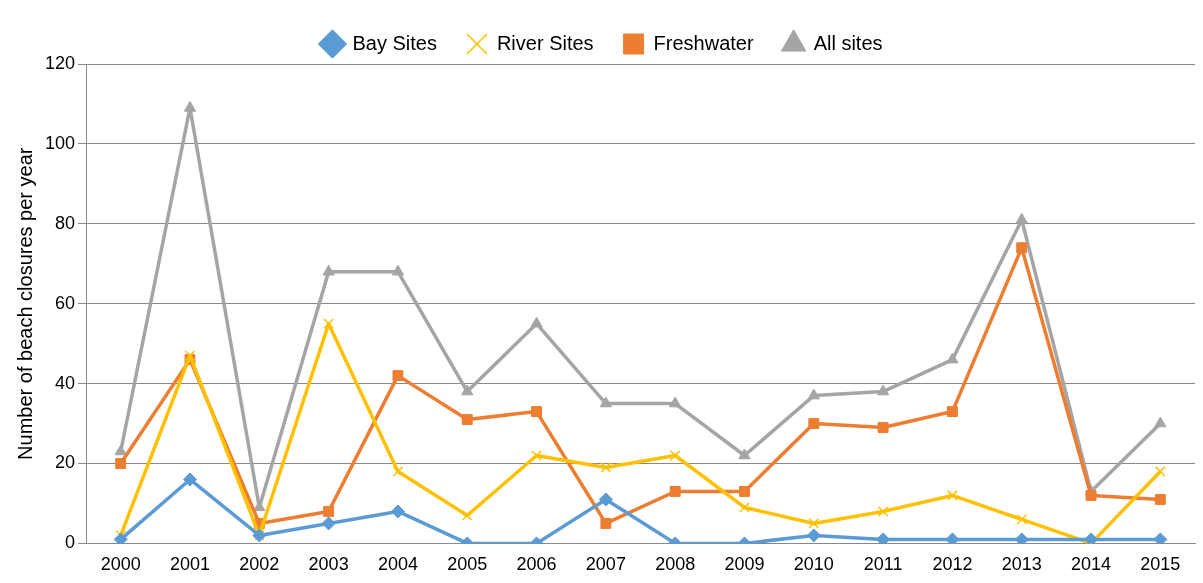  Describe the element at coordinates (65, 382) in the screenshot. I see `y-tick-label: 40` at that location.